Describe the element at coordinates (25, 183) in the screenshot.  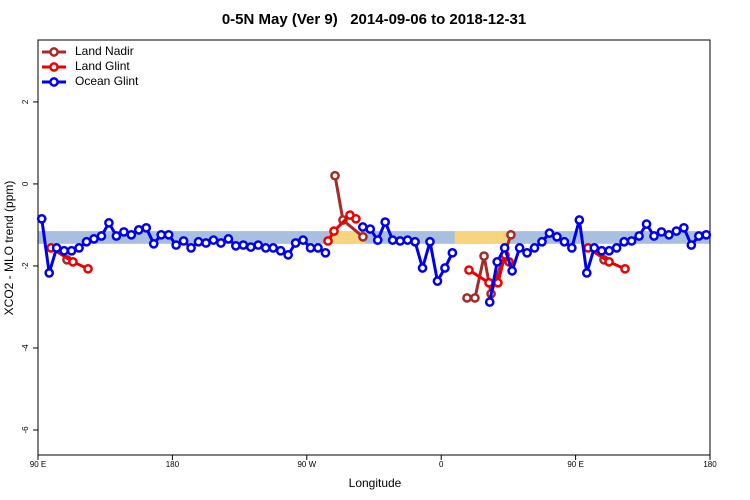
I see `y-tick-label: 0` at that location.